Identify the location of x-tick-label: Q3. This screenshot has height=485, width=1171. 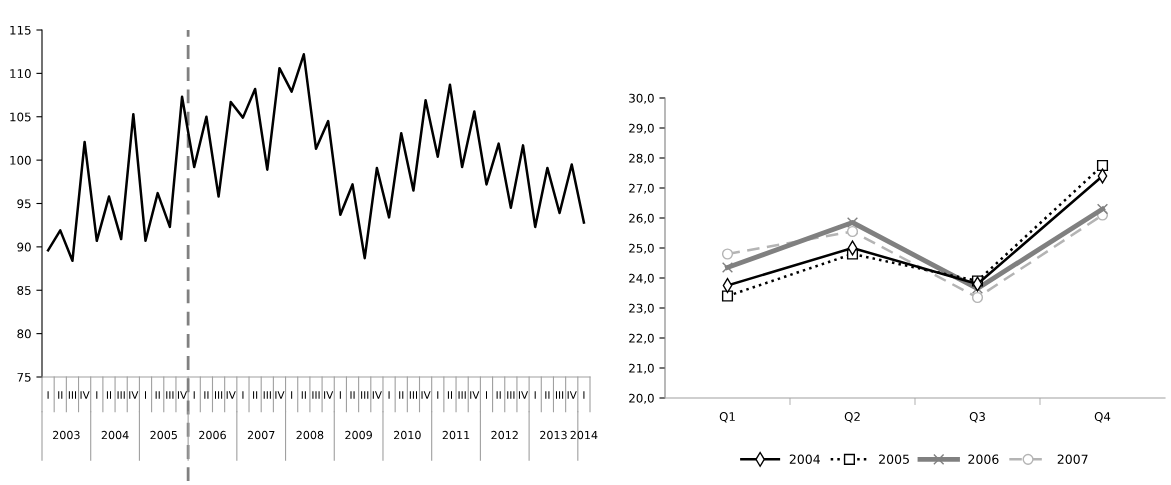
(977, 417).